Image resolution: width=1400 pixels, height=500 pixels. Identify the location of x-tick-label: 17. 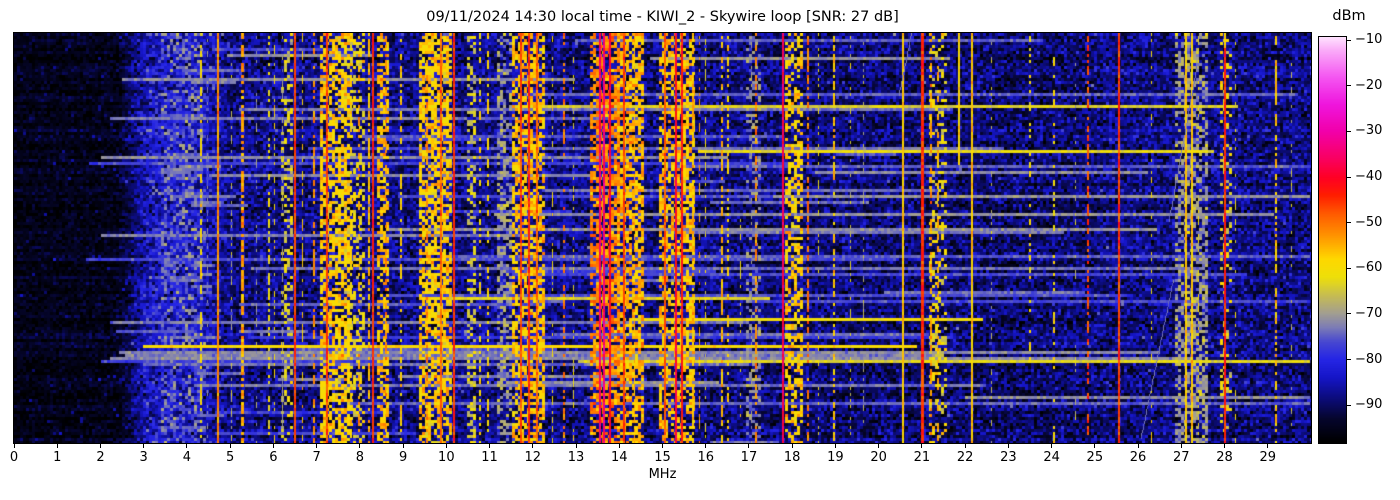
(749, 457).